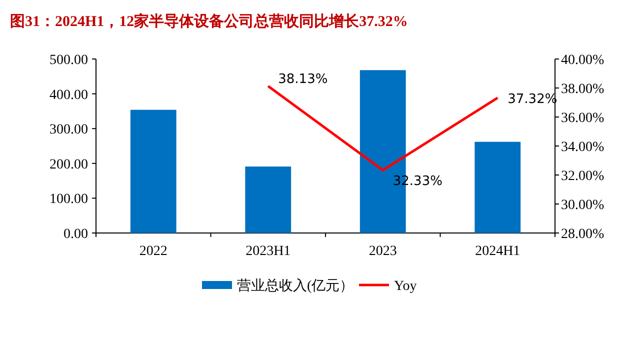 The image size is (640, 341). I want to click on y-tick-label: 100.00, so click(69, 200).